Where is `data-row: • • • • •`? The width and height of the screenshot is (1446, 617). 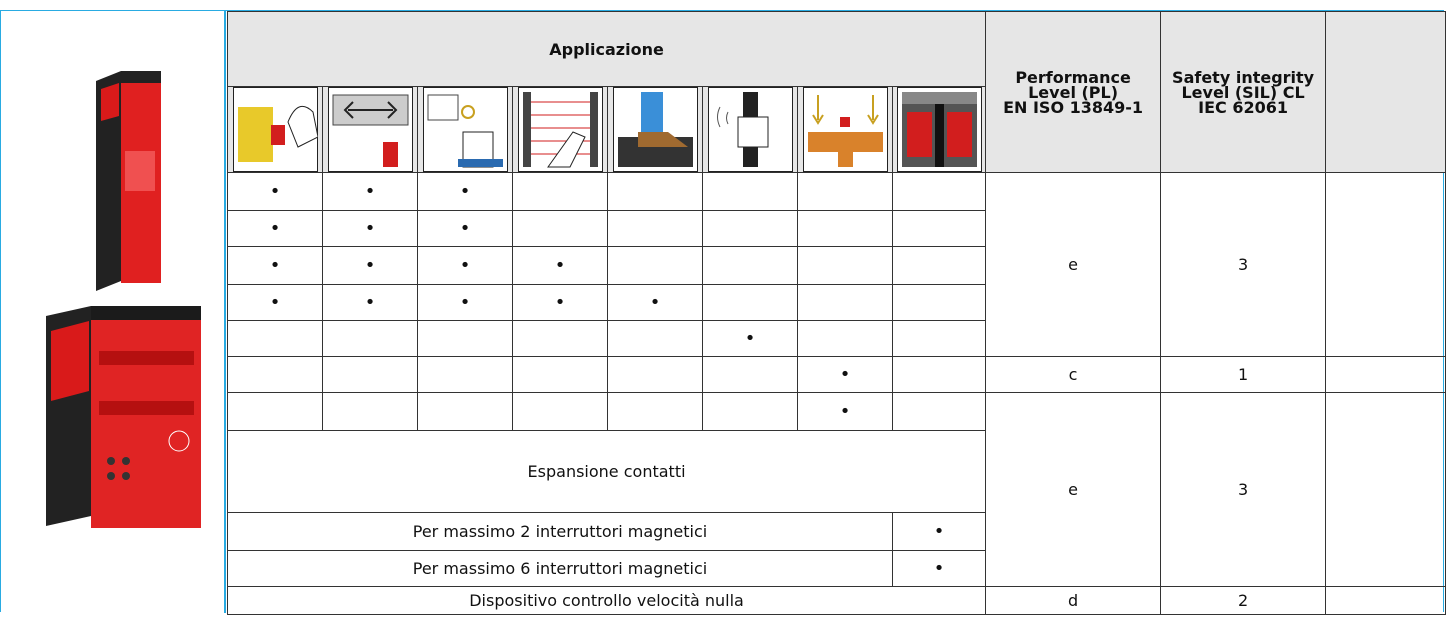 data-row: • • • • • is located at coordinates (836, 302).